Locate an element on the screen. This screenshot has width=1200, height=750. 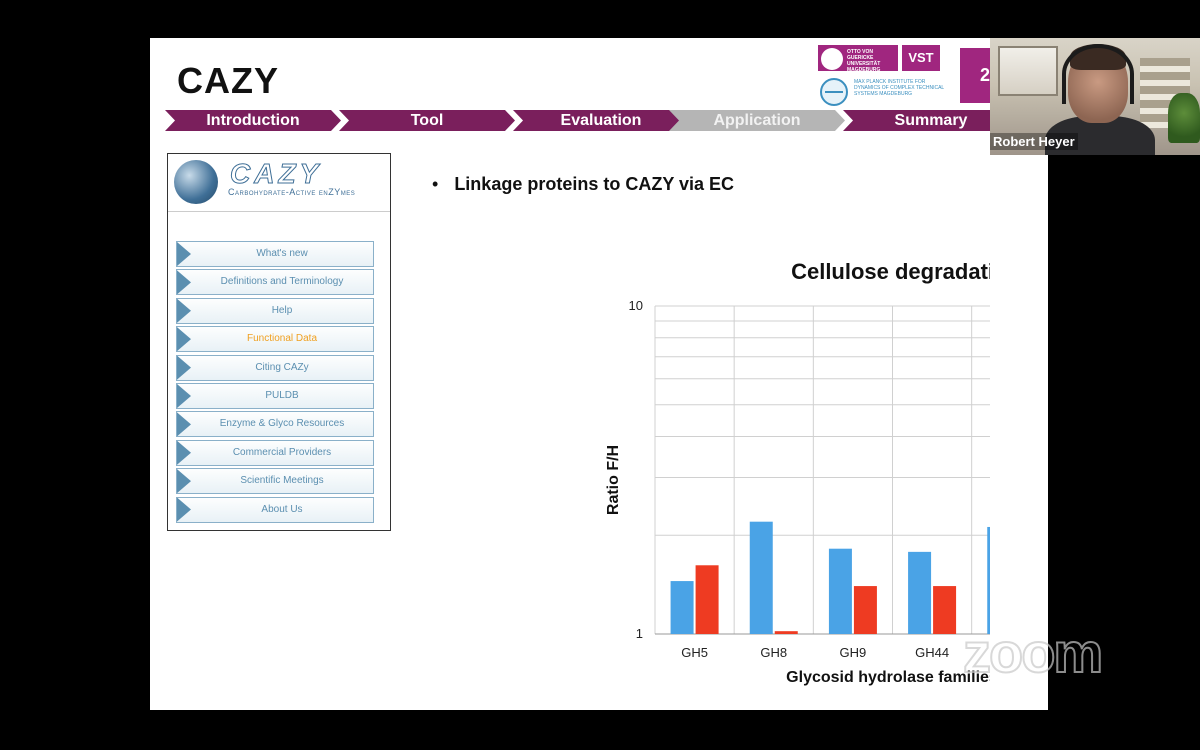
cazy-menu-item-label: PULDB is located at coordinates (282, 395).